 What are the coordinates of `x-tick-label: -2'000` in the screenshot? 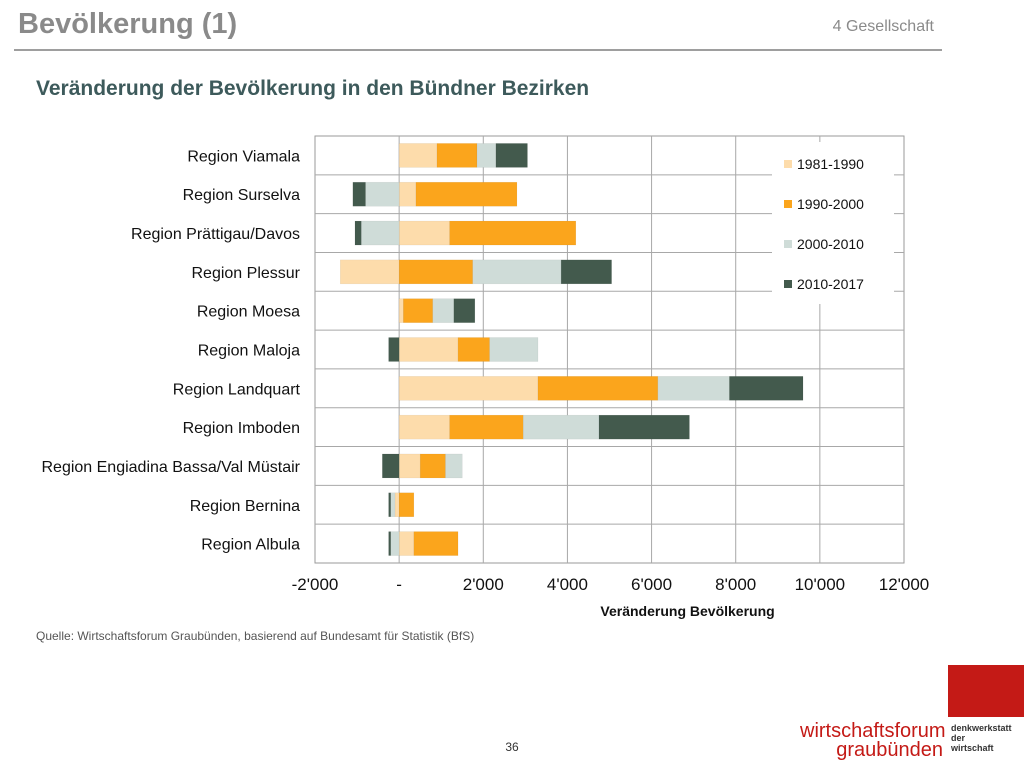 It's located at (315, 584).